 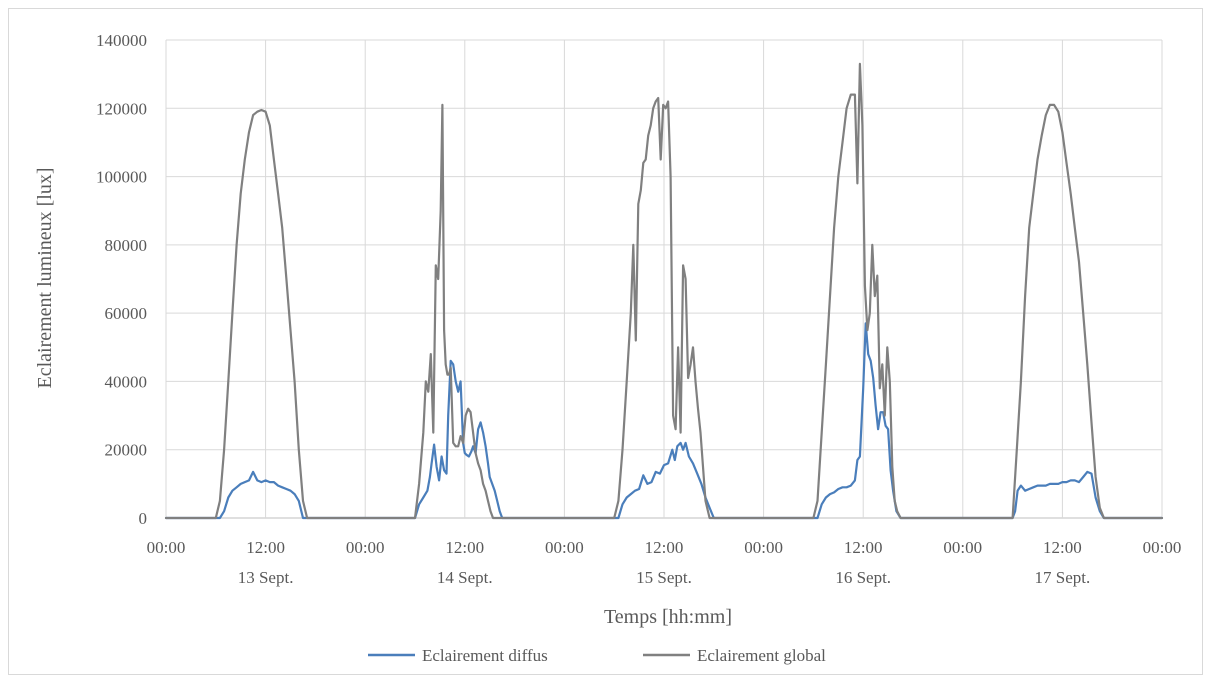 I want to click on day-label: 15 Sept., so click(x=664, y=577).